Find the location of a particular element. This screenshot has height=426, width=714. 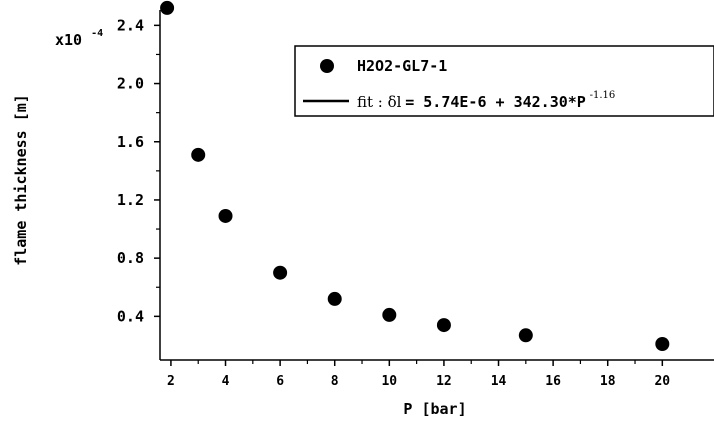

legend-entry-fit: fit : δl = 5.74E-6 + 342.30*P -1.16 is located at coordinates (486, 100).